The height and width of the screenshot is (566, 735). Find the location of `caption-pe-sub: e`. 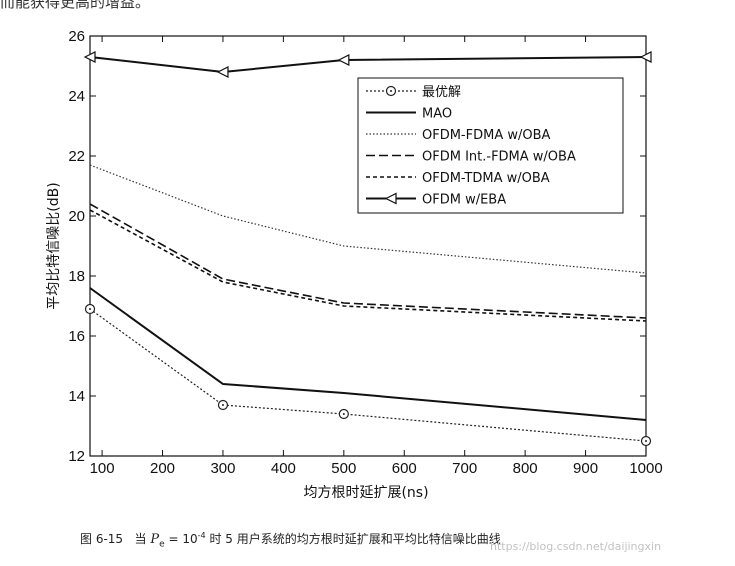

caption-pe-sub: e is located at coordinates (162, 544).